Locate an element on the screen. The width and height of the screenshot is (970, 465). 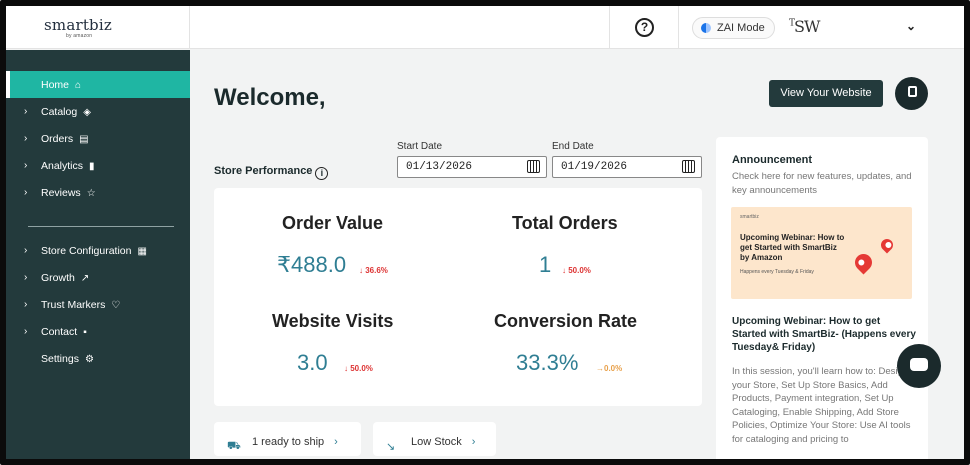
metric-change-website-visits: ↓ 50.0% is located at coordinates (358, 368).